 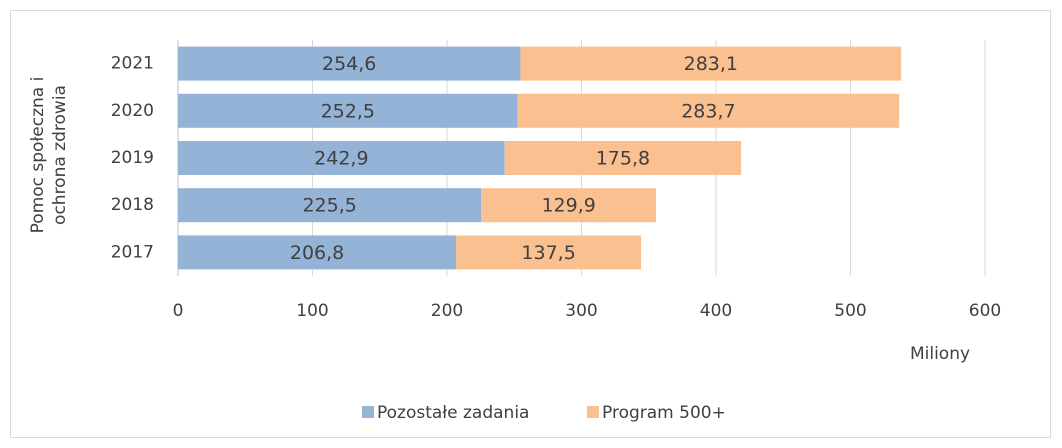 I want to click on data-label: 206,8, so click(x=317, y=253).